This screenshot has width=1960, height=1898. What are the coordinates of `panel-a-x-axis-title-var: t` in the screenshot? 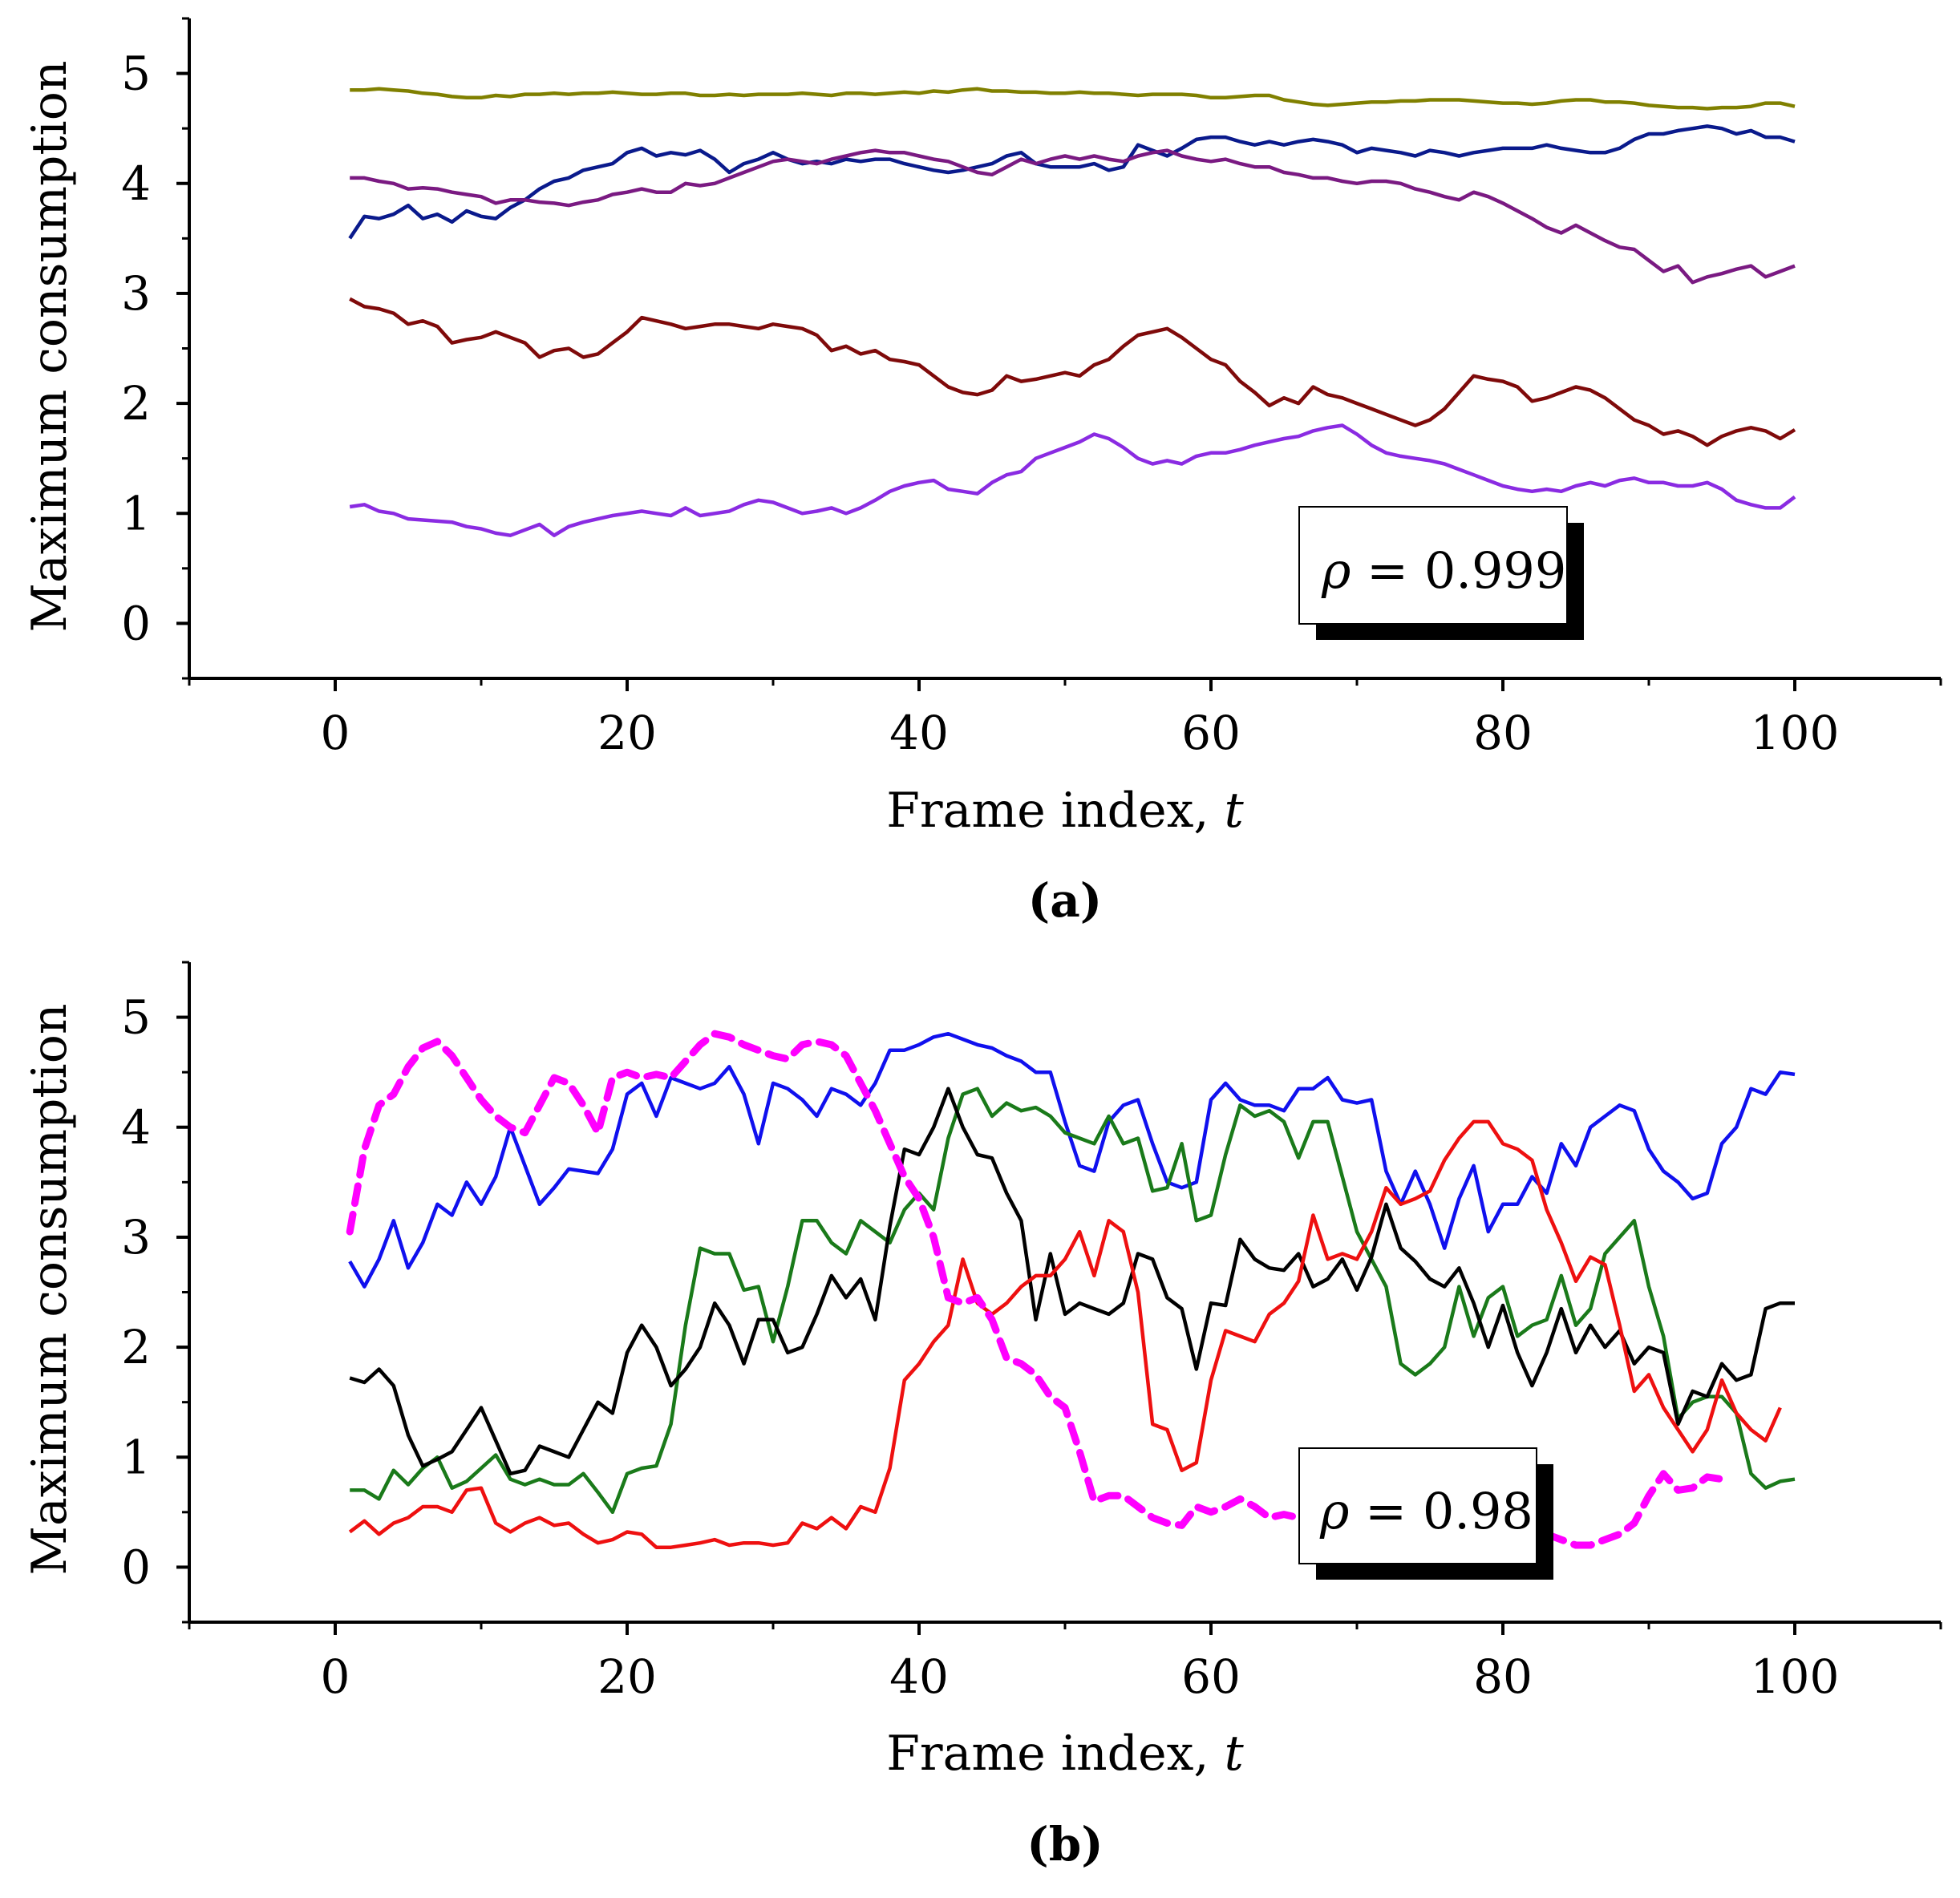 It's located at (1235, 811).